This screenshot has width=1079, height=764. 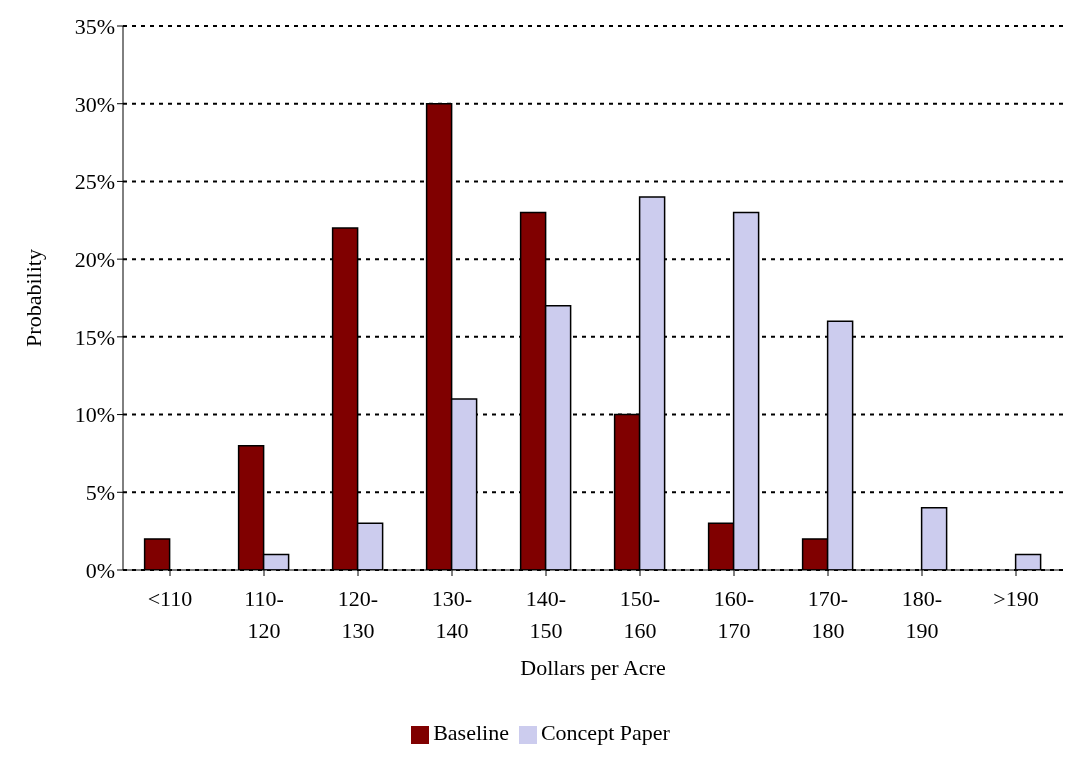 What do you see at coordinates (922, 614) in the screenshot?
I see `x-tick-label: 180-190` at bounding box center [922, 614].